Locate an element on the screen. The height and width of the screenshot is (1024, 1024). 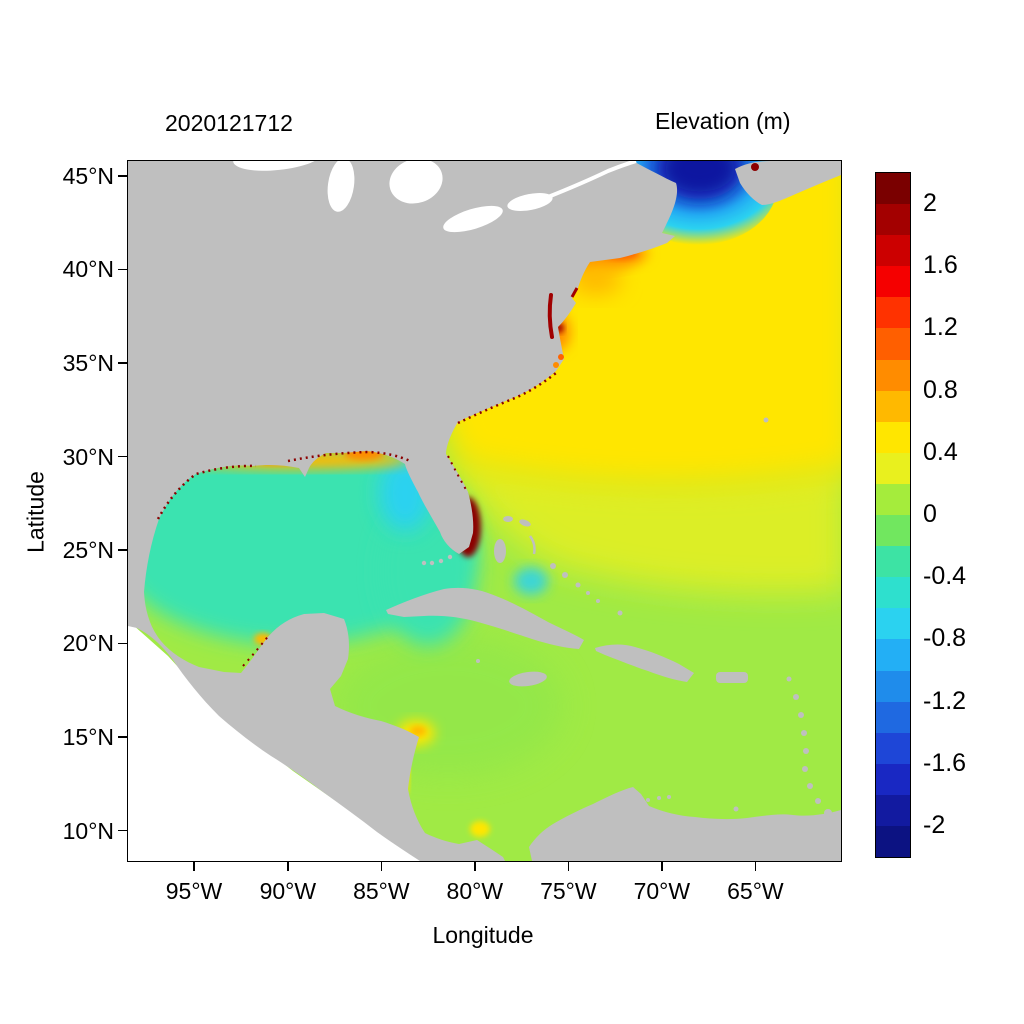
land-lesser-antilles is located at coordinates (654, 617).